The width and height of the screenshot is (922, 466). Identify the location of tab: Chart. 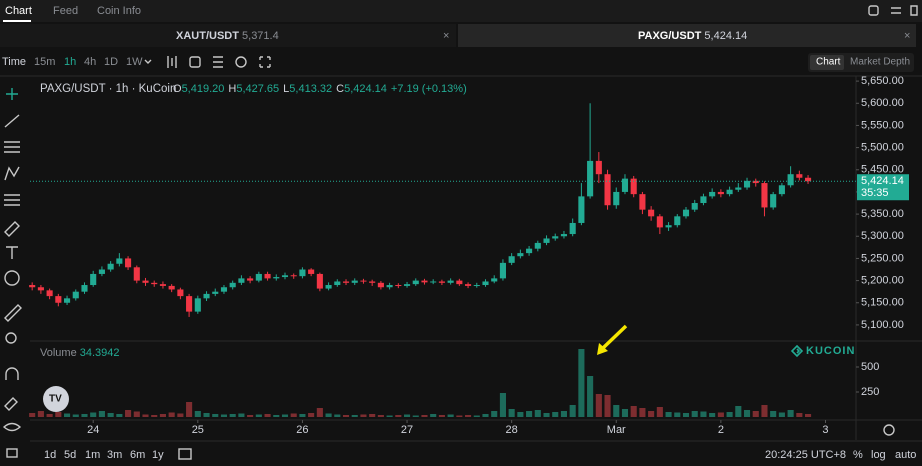
(18, 11).